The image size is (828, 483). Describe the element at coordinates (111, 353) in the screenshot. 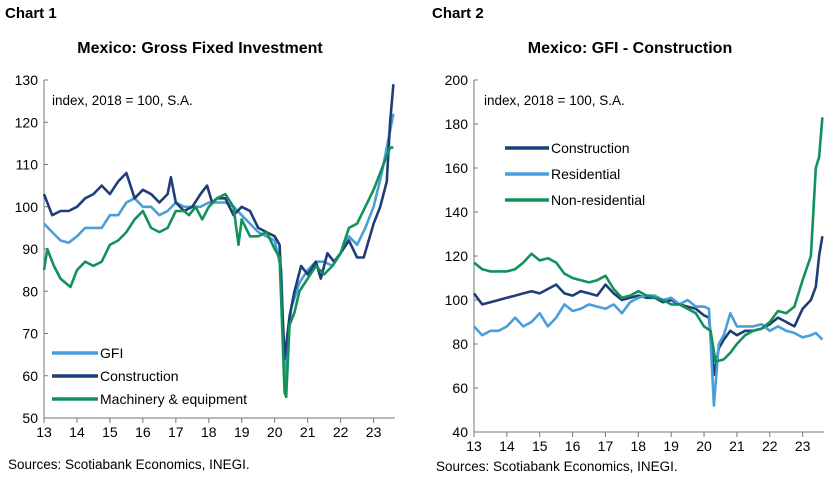

I see `legend-label: GFI` at that location.